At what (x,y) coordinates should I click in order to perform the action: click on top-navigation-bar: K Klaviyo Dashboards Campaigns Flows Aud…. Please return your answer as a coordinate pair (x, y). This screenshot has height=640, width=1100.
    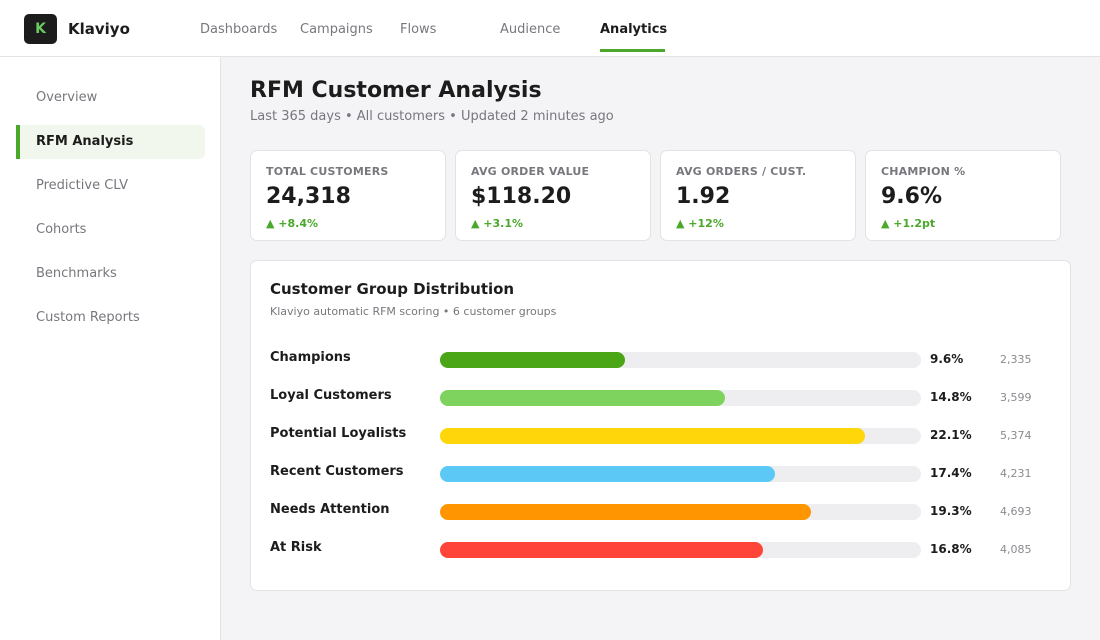
    Looking at the image, I should click on (550, 28).